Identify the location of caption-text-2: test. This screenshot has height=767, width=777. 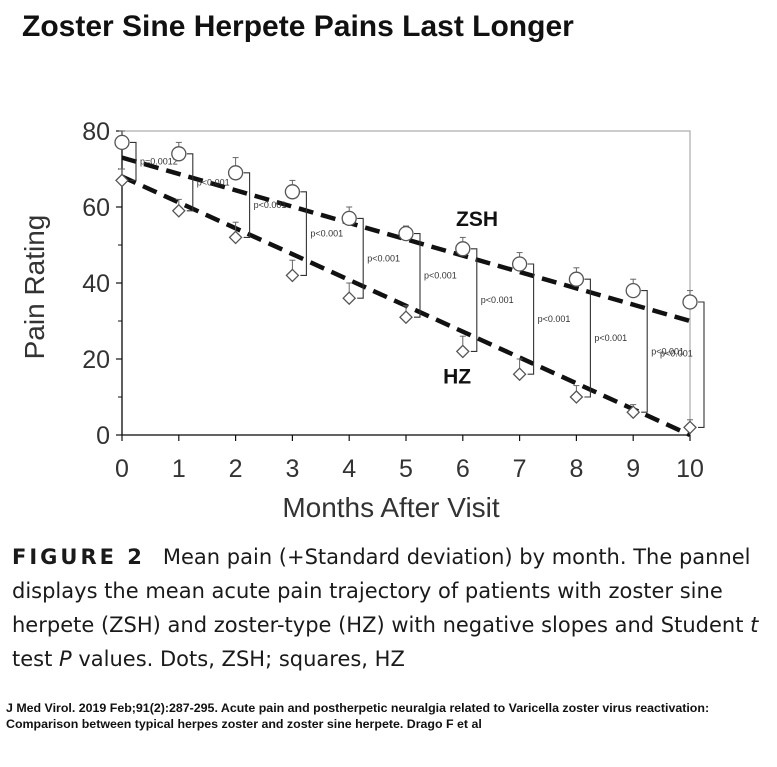
(36, 659).